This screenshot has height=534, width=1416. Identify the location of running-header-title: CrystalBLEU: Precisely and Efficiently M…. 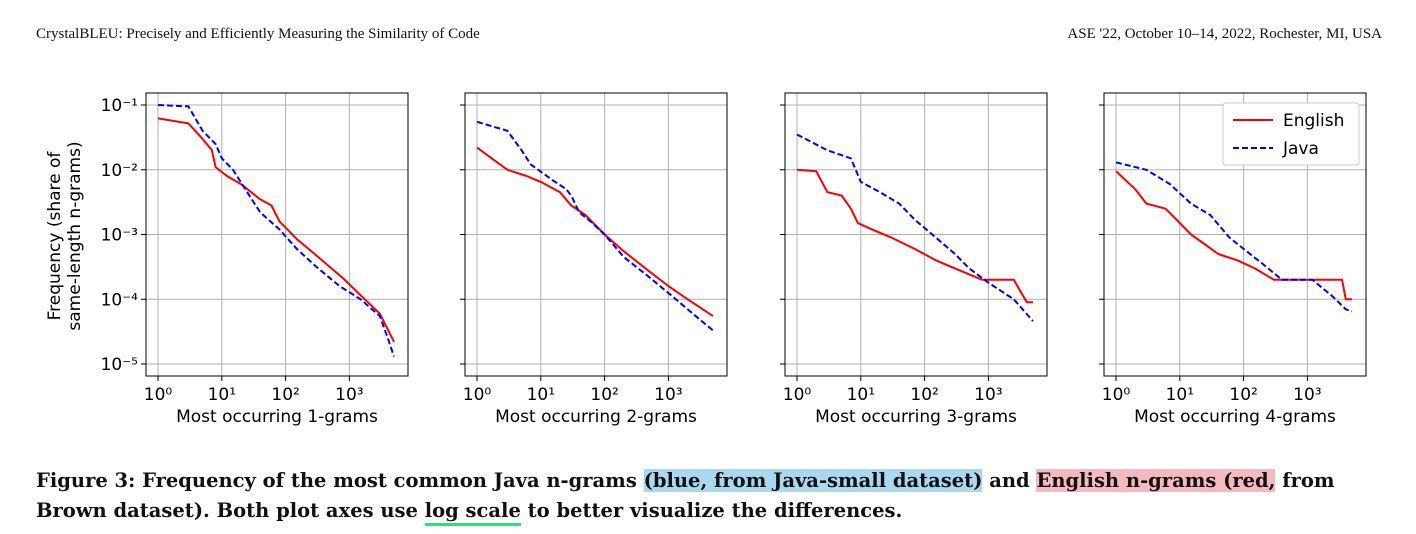
(258, 34).